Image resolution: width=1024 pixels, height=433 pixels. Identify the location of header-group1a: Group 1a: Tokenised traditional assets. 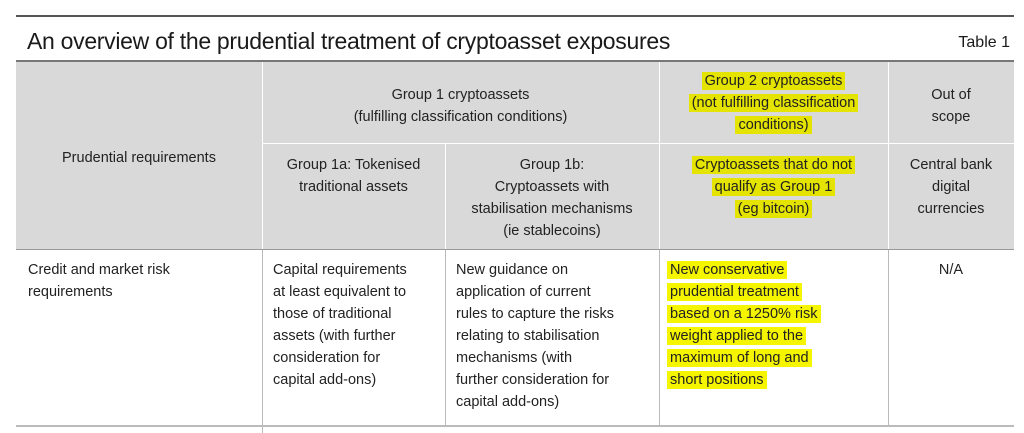
(353, 176).